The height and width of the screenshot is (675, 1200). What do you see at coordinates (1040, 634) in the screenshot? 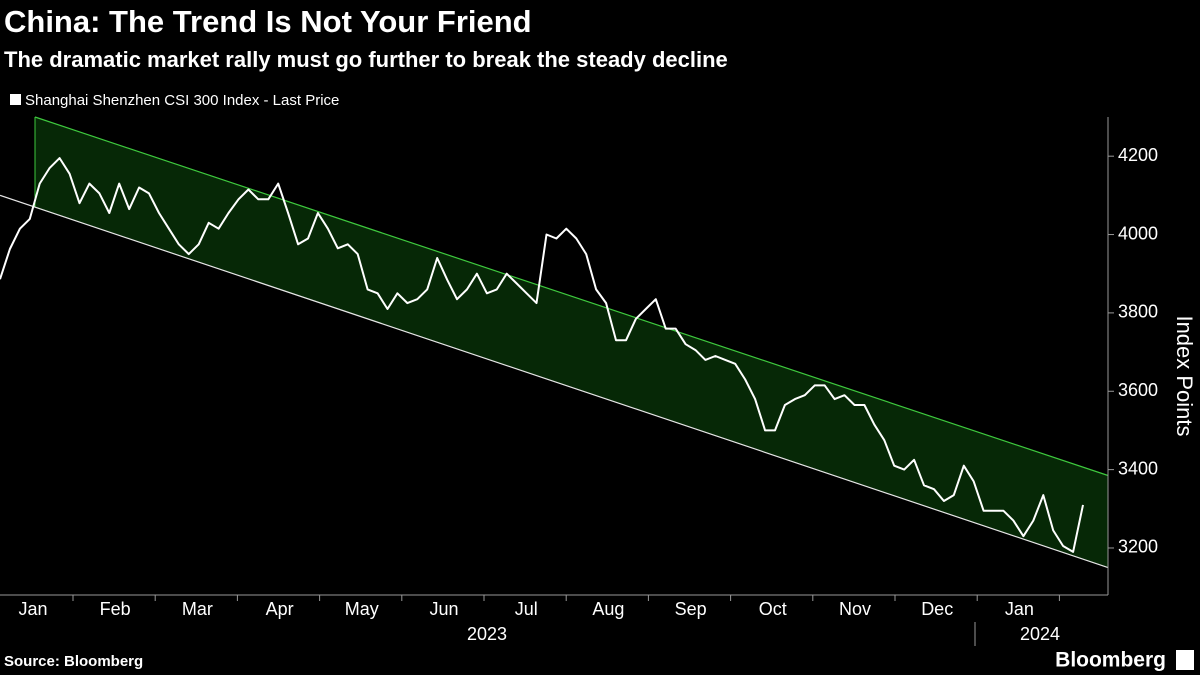
I see `year-label: 2024` at bounding box center [1040, 634].